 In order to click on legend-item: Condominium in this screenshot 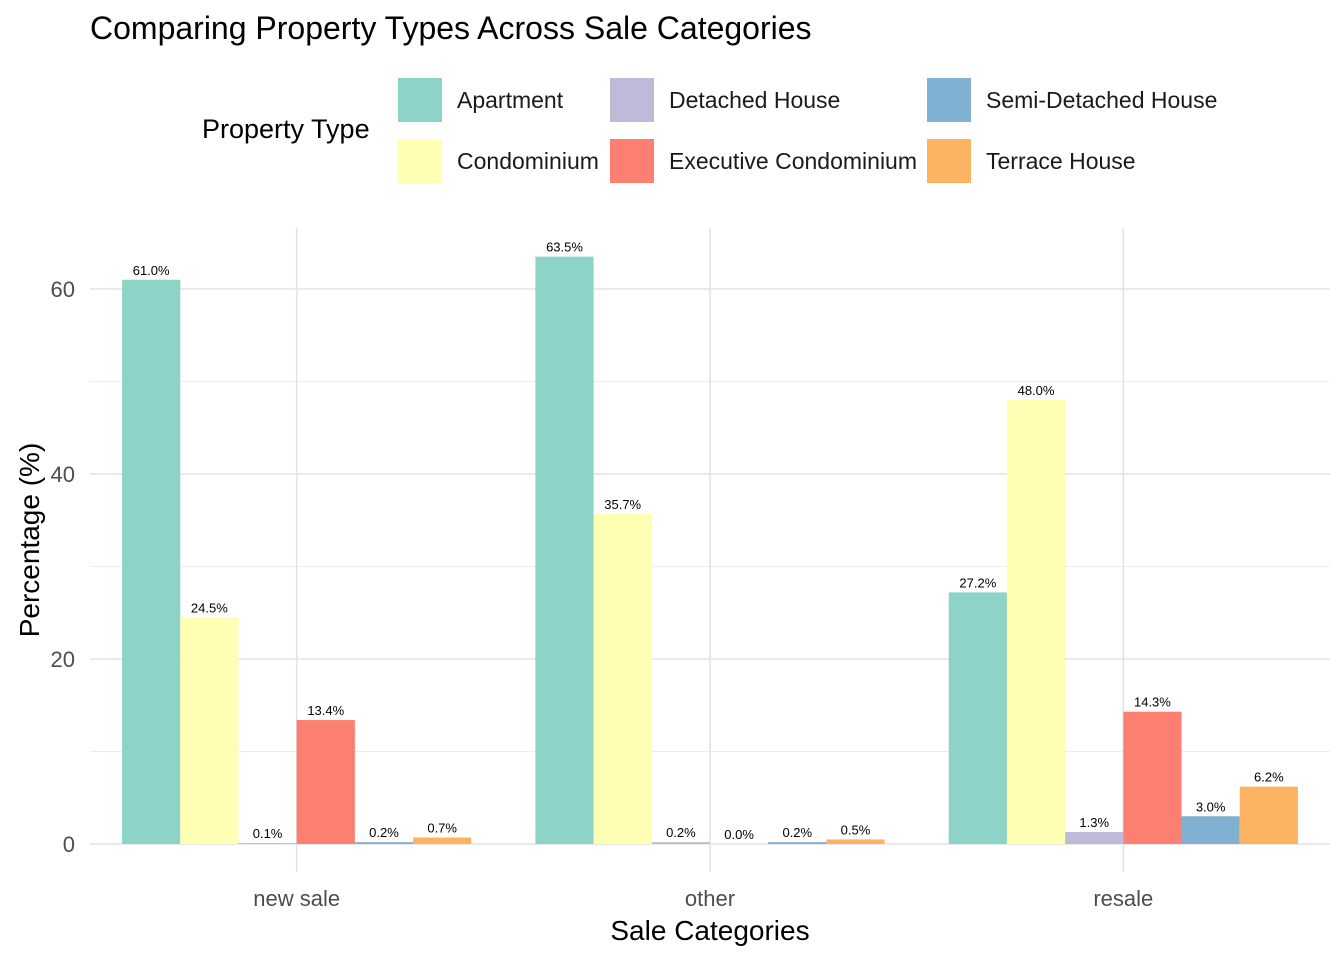, I will do `click(498, 161)`.